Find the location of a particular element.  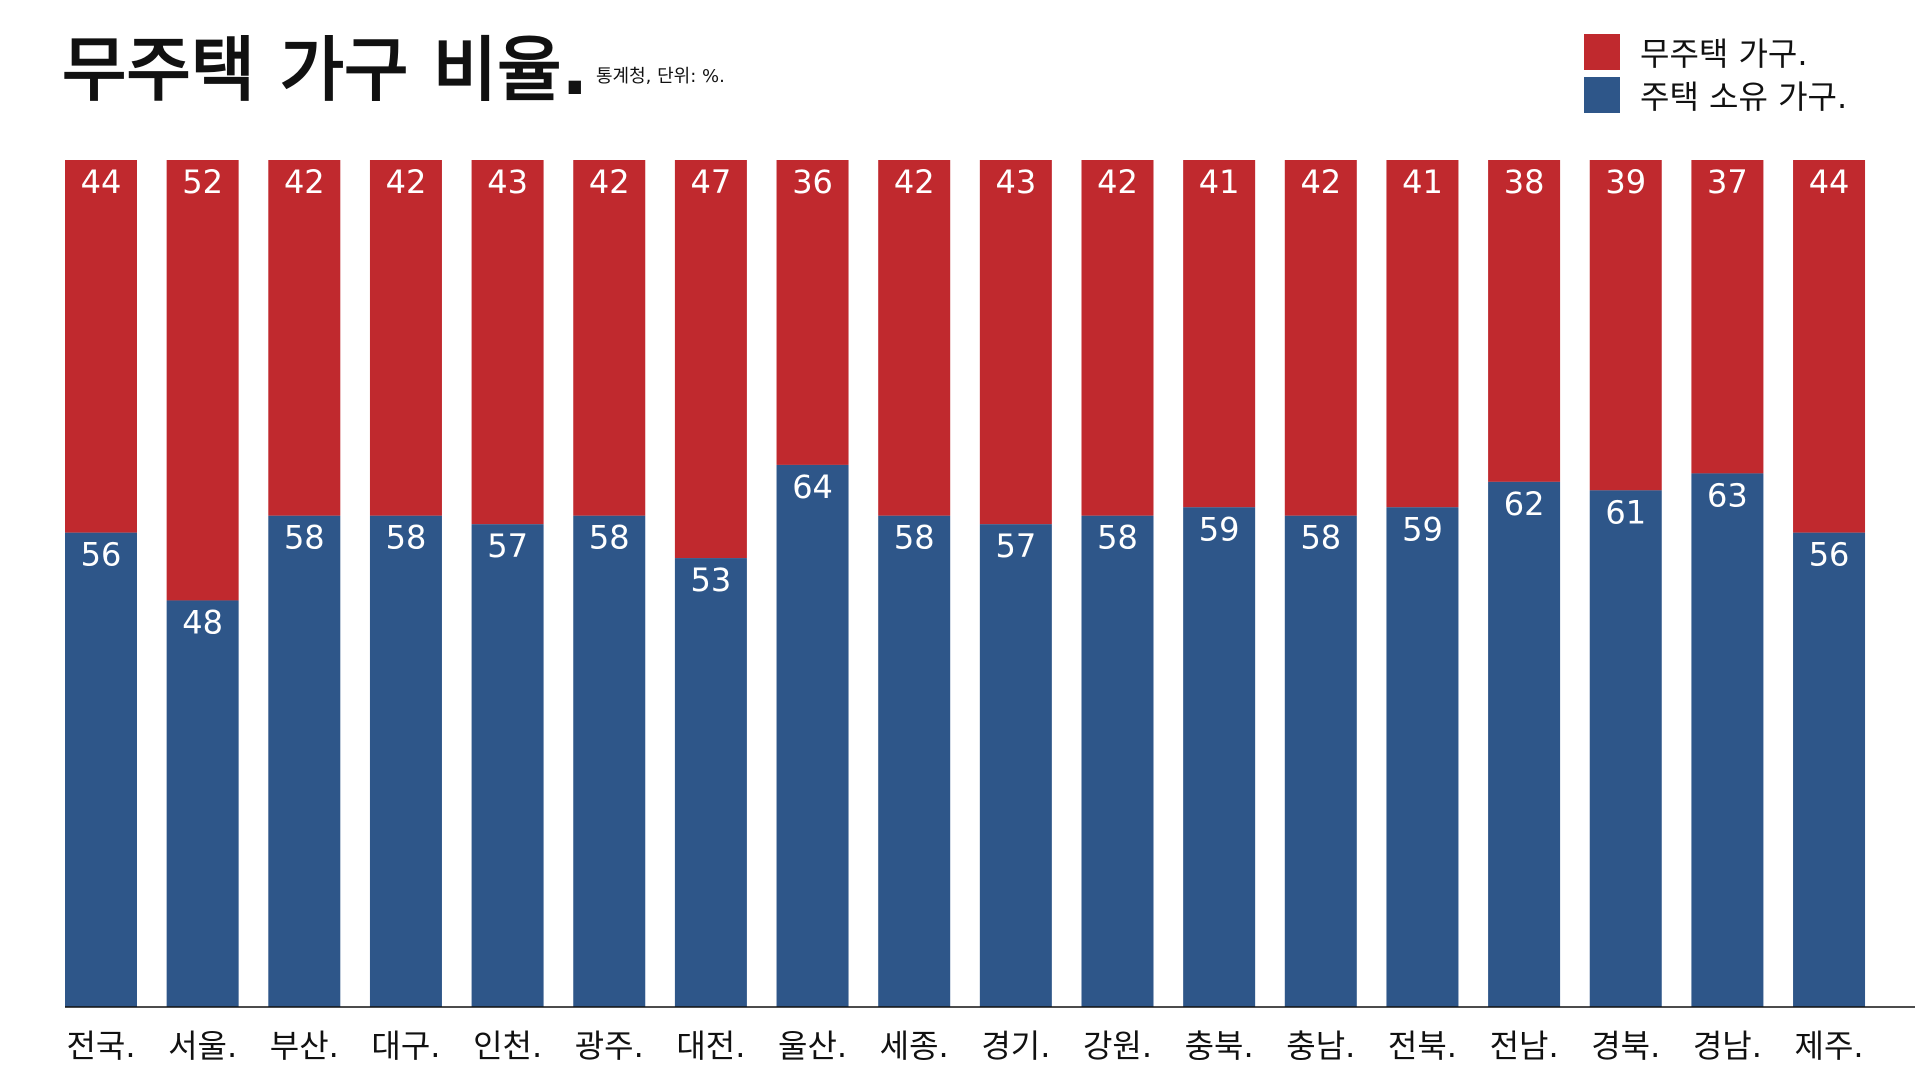

x-tick-label: 제주. is located at coordinates (1829, 1046).